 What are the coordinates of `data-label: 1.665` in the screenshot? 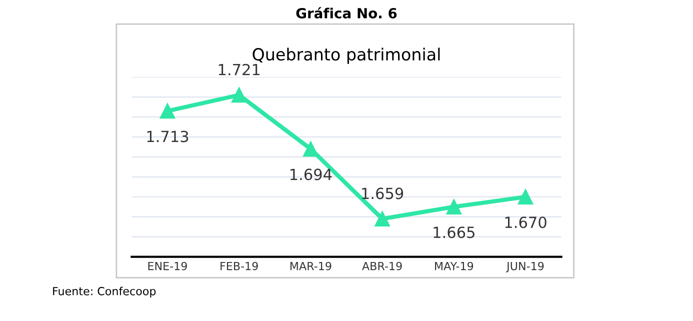 It's located at (454, 232).